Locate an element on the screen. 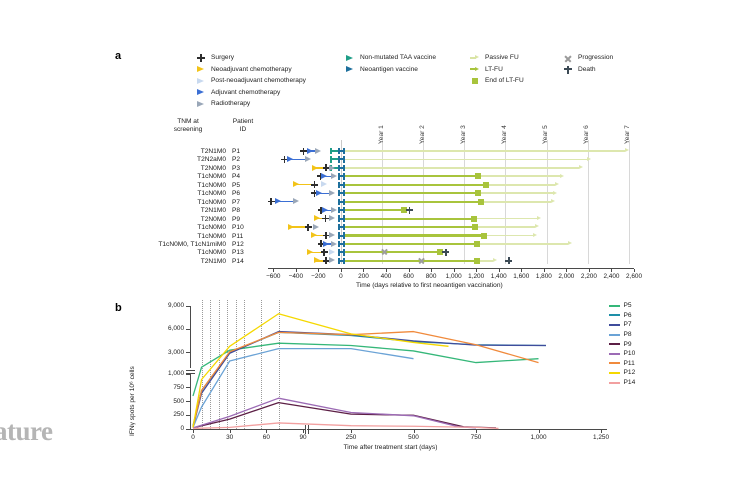  legend-item-p5: P5 is located at coordinates (622, 306).